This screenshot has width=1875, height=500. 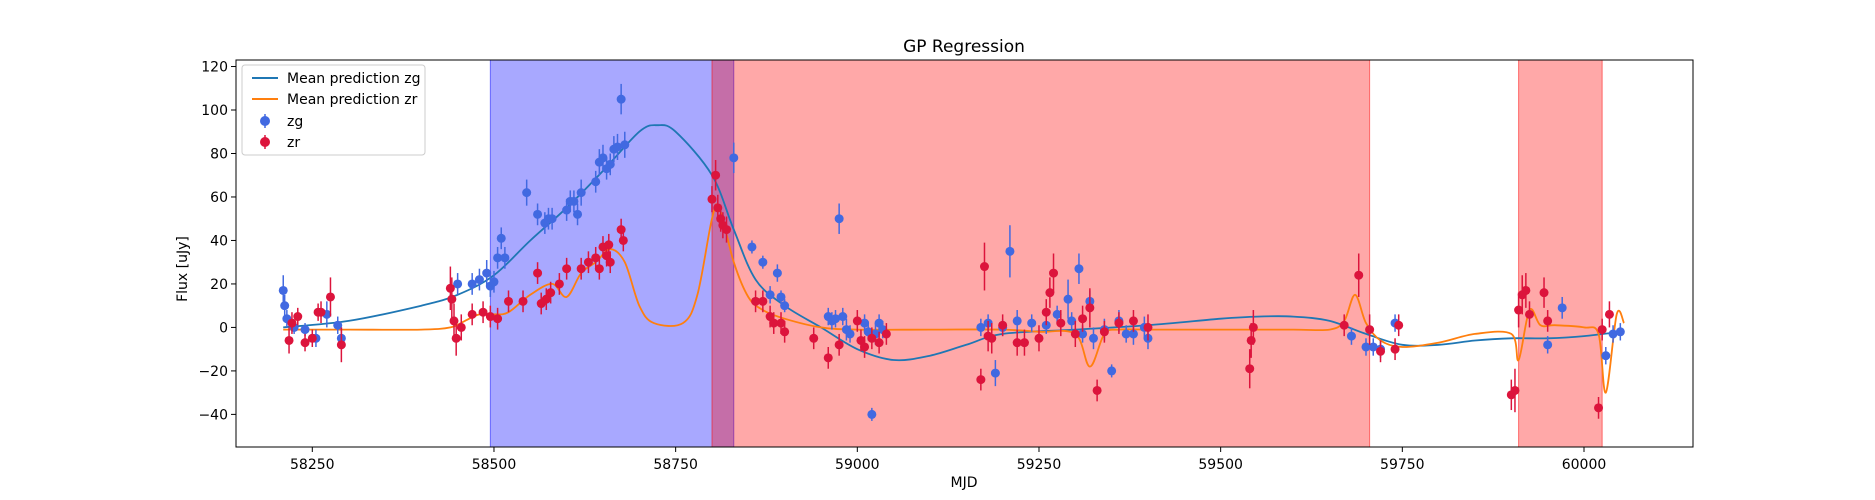 What do you see at coordinates (293, 143) in the screenshot?
I see `legend-label-zr: zr` at bounding box center [293, 143].